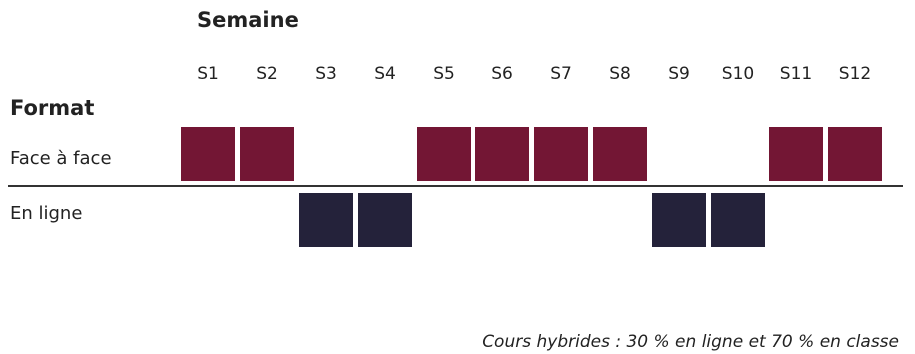 The height and width of the screenshot is (354, 915). Describe the element at coordinates (52, 108) in the screenshot. I see `format-header: Format` at that location.